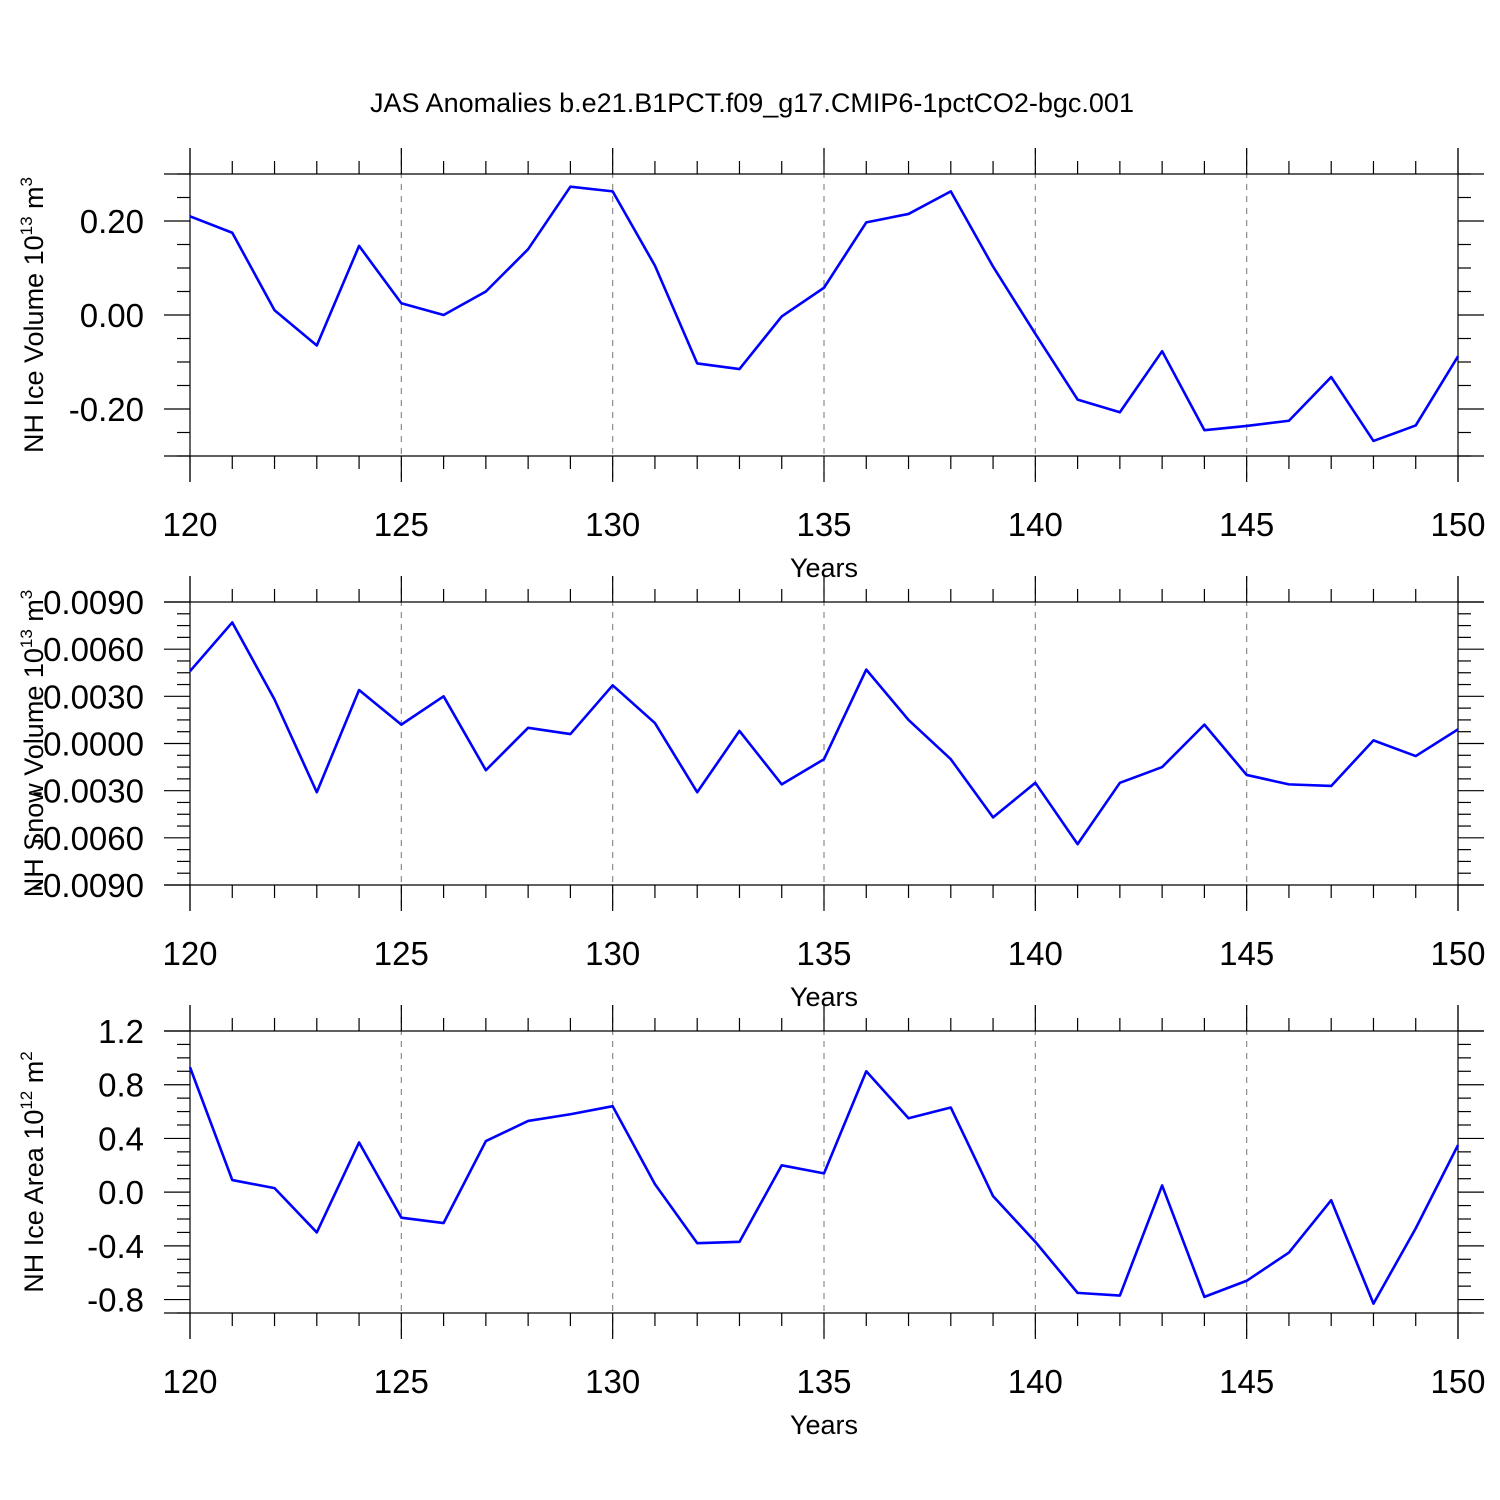  What do you see at coordinates (33, 315) in the screenshot?
I see `y-axis-title: NH Ice Volume 1013 m3` at bounding box center [33, 315].